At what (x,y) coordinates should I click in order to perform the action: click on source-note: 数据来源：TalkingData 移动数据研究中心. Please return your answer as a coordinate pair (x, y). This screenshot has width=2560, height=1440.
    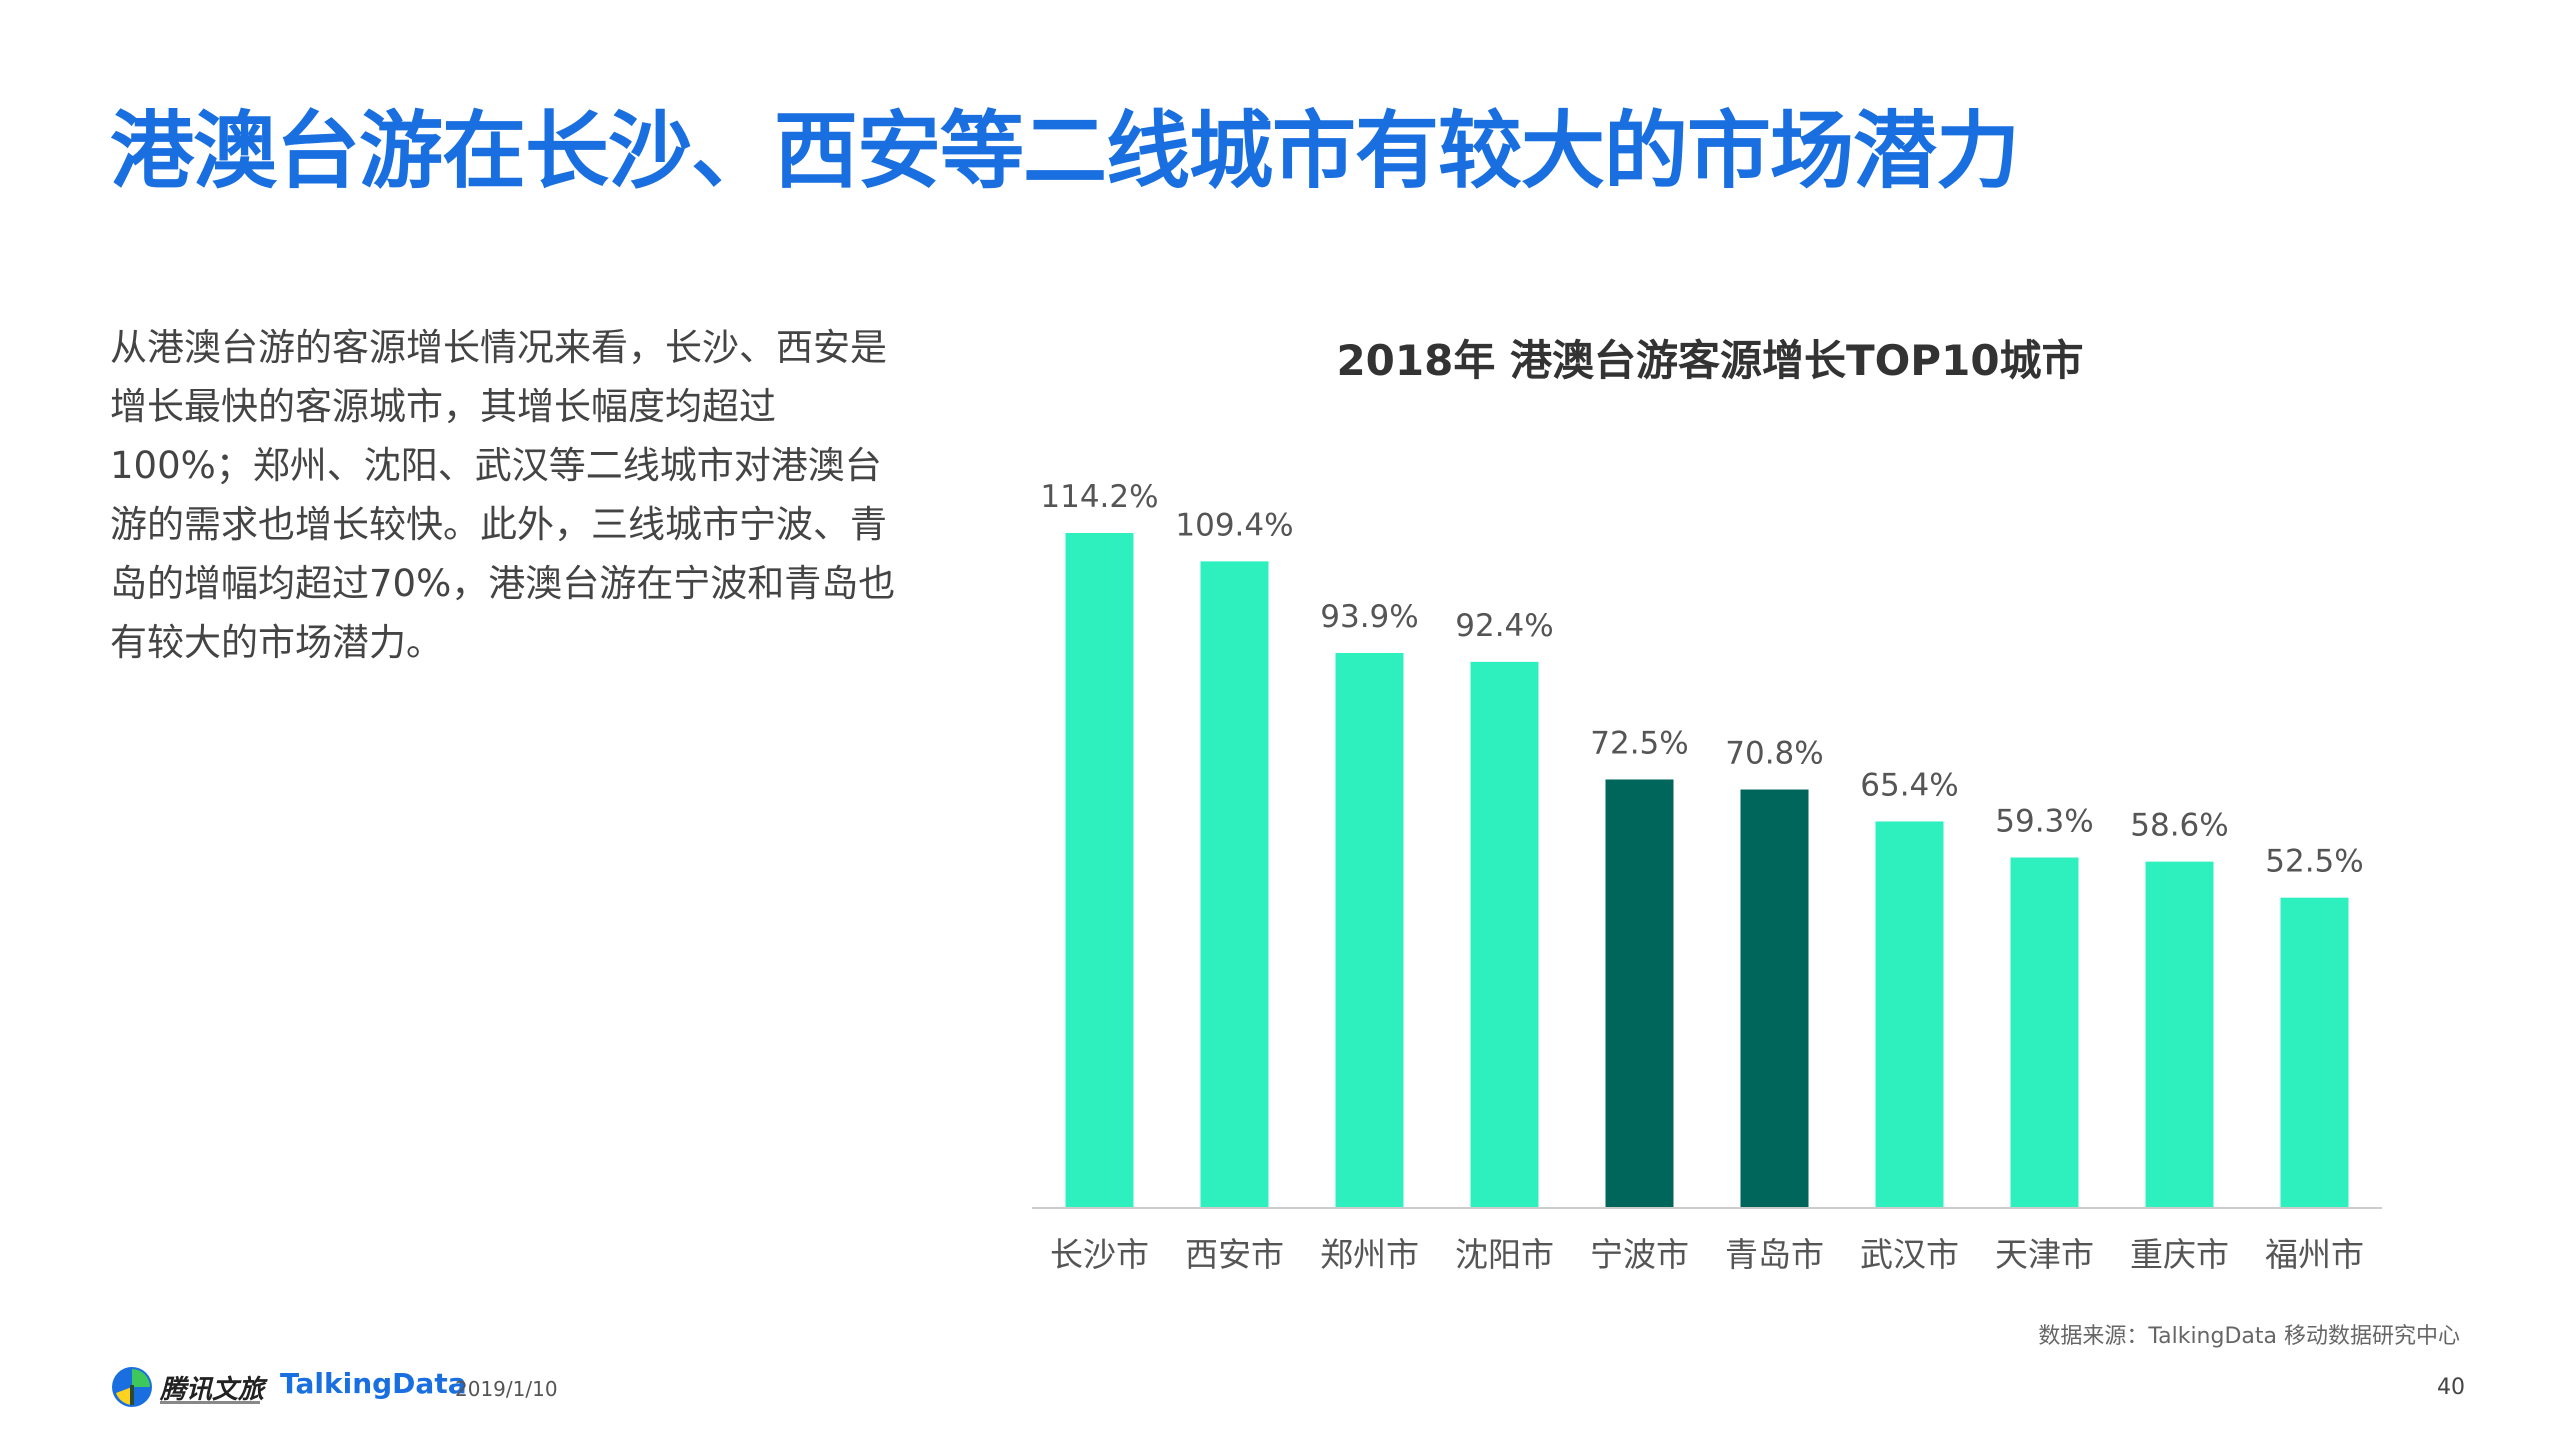
    Looking at the image, I should click on (2249, 1336).